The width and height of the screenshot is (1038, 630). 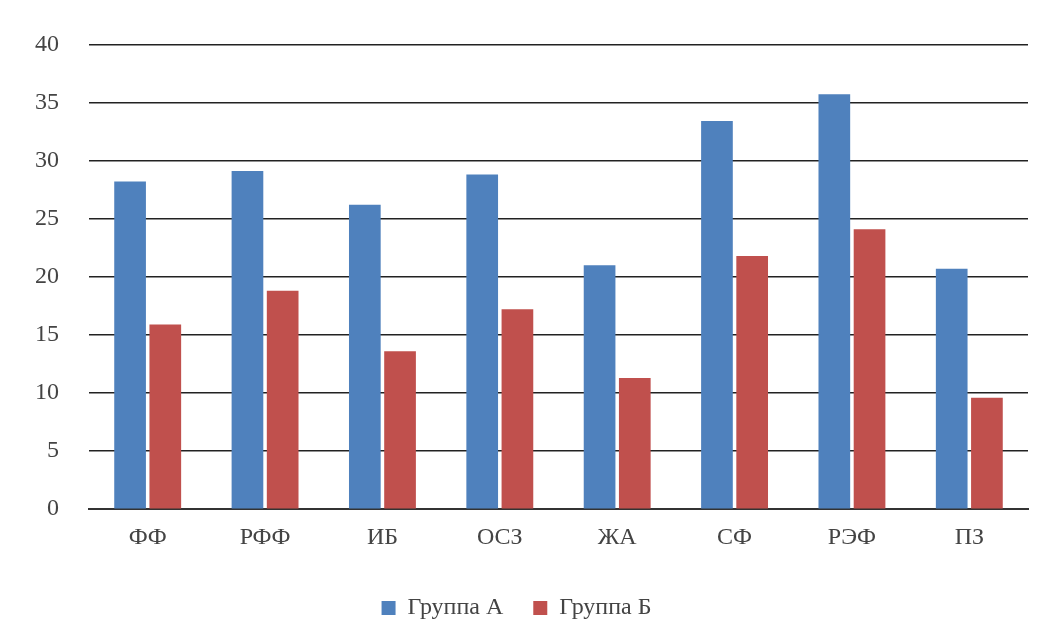 I want to click on y-tick-label: 5, so click(x=53, y=449).